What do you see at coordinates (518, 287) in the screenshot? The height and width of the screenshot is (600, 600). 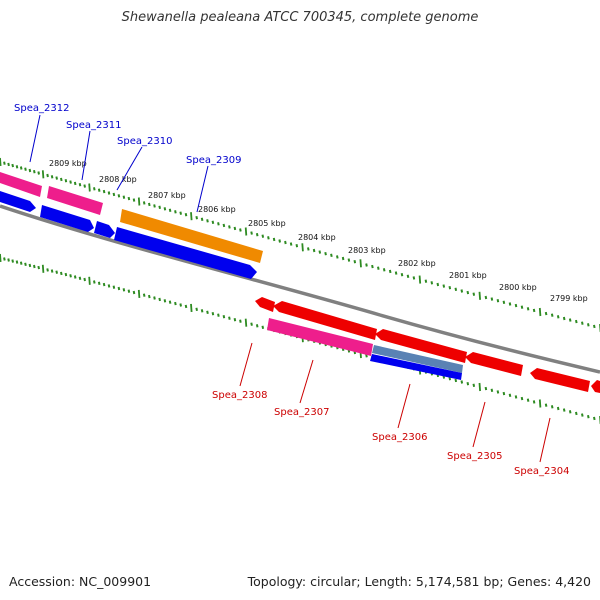 I see `ruler-label: 2800 kbp` at bounding box center [518, 287].